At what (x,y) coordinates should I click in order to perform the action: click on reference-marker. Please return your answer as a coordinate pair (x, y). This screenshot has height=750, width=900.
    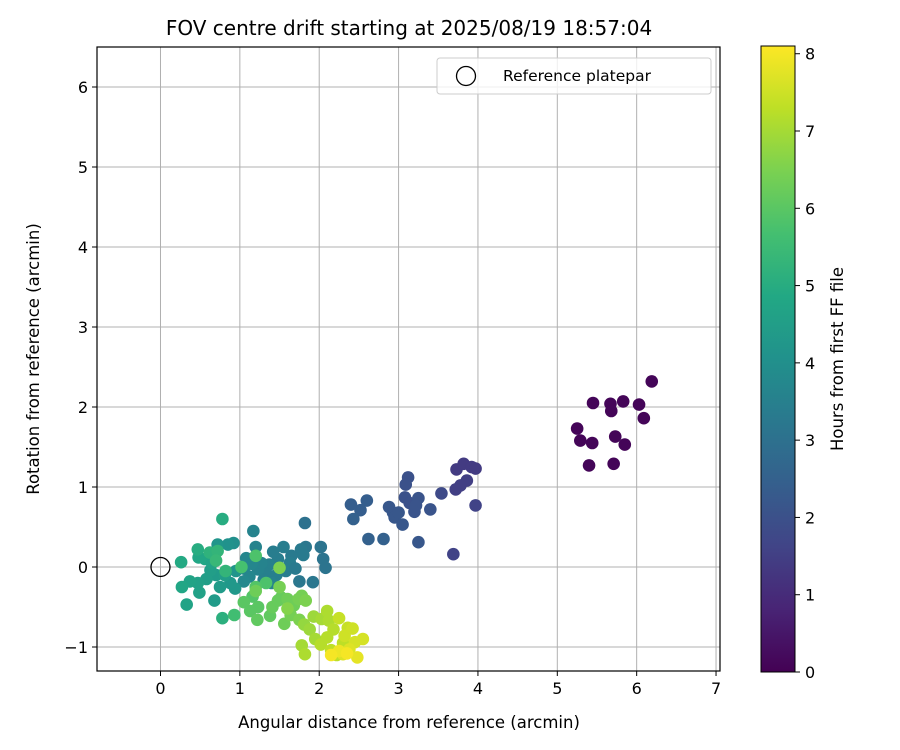
    Looking at the image, I should click on (160, 567).